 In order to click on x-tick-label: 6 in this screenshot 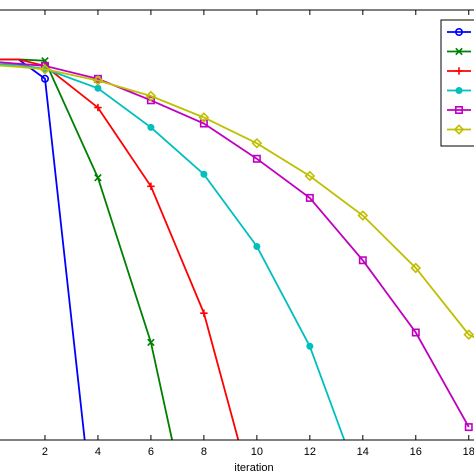, I will do `click(151, 452)`.